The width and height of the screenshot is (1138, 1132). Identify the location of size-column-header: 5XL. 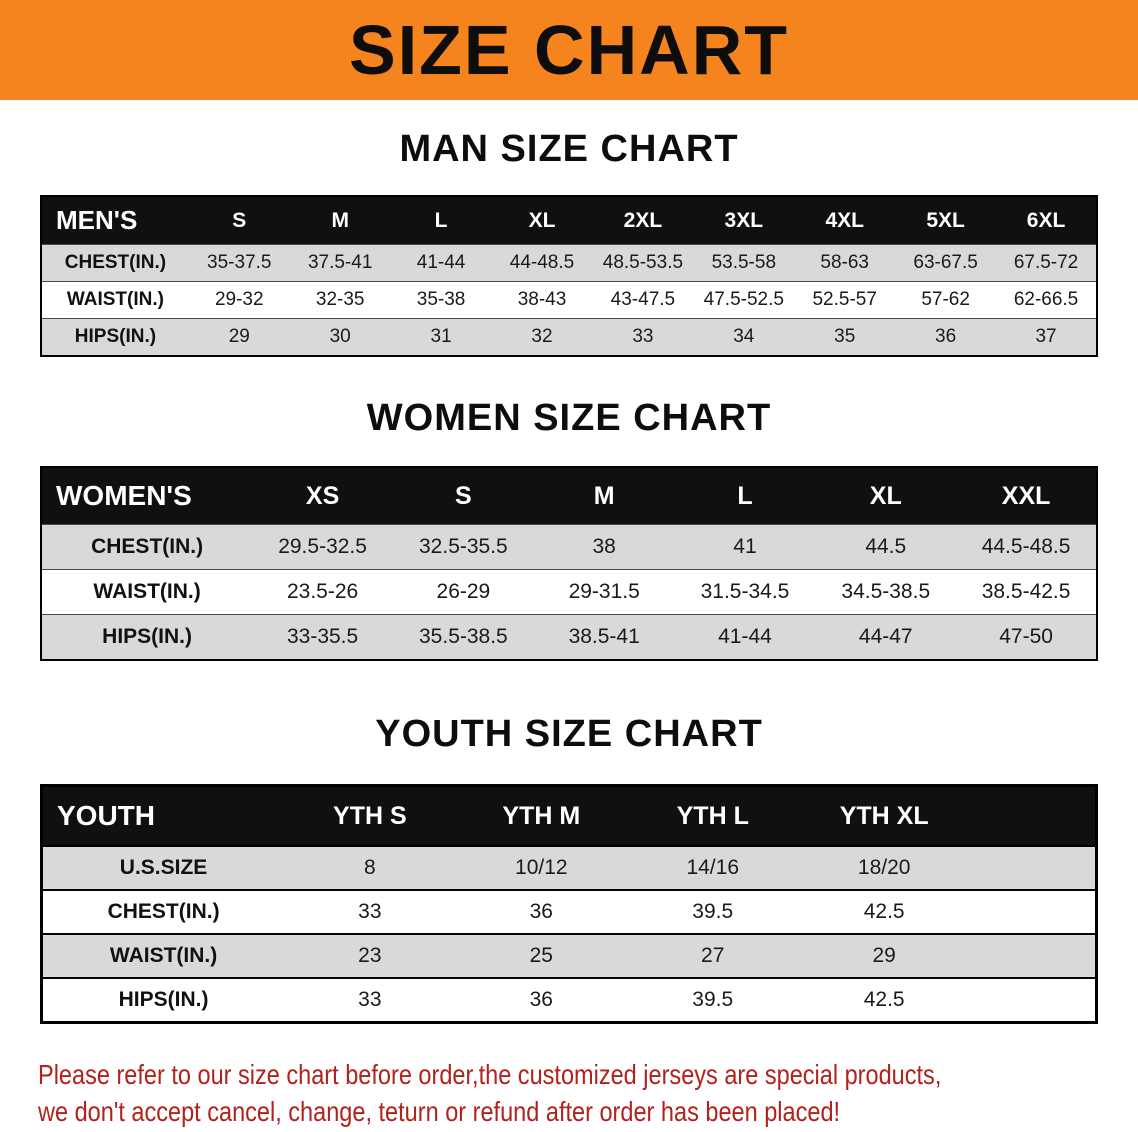
(946, 220).